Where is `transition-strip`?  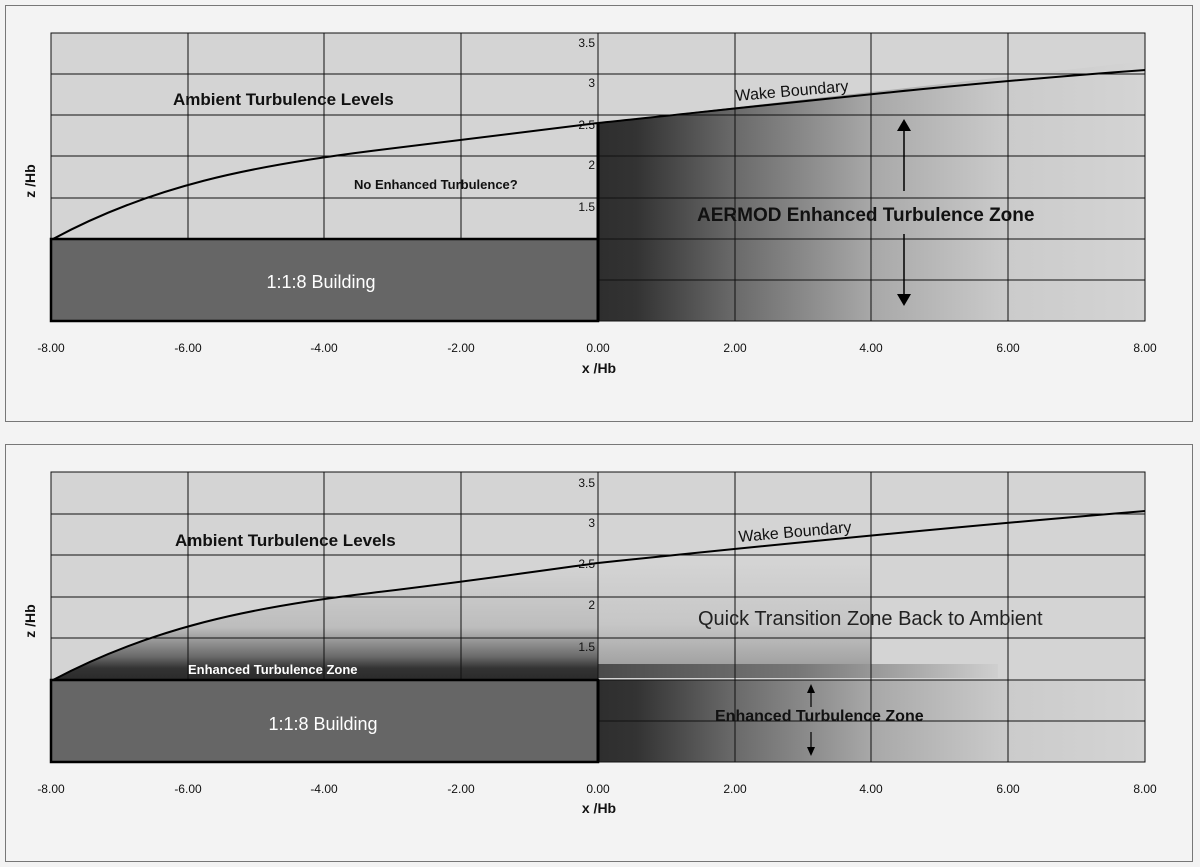 transition-strip is located at coordinates (798, 671).